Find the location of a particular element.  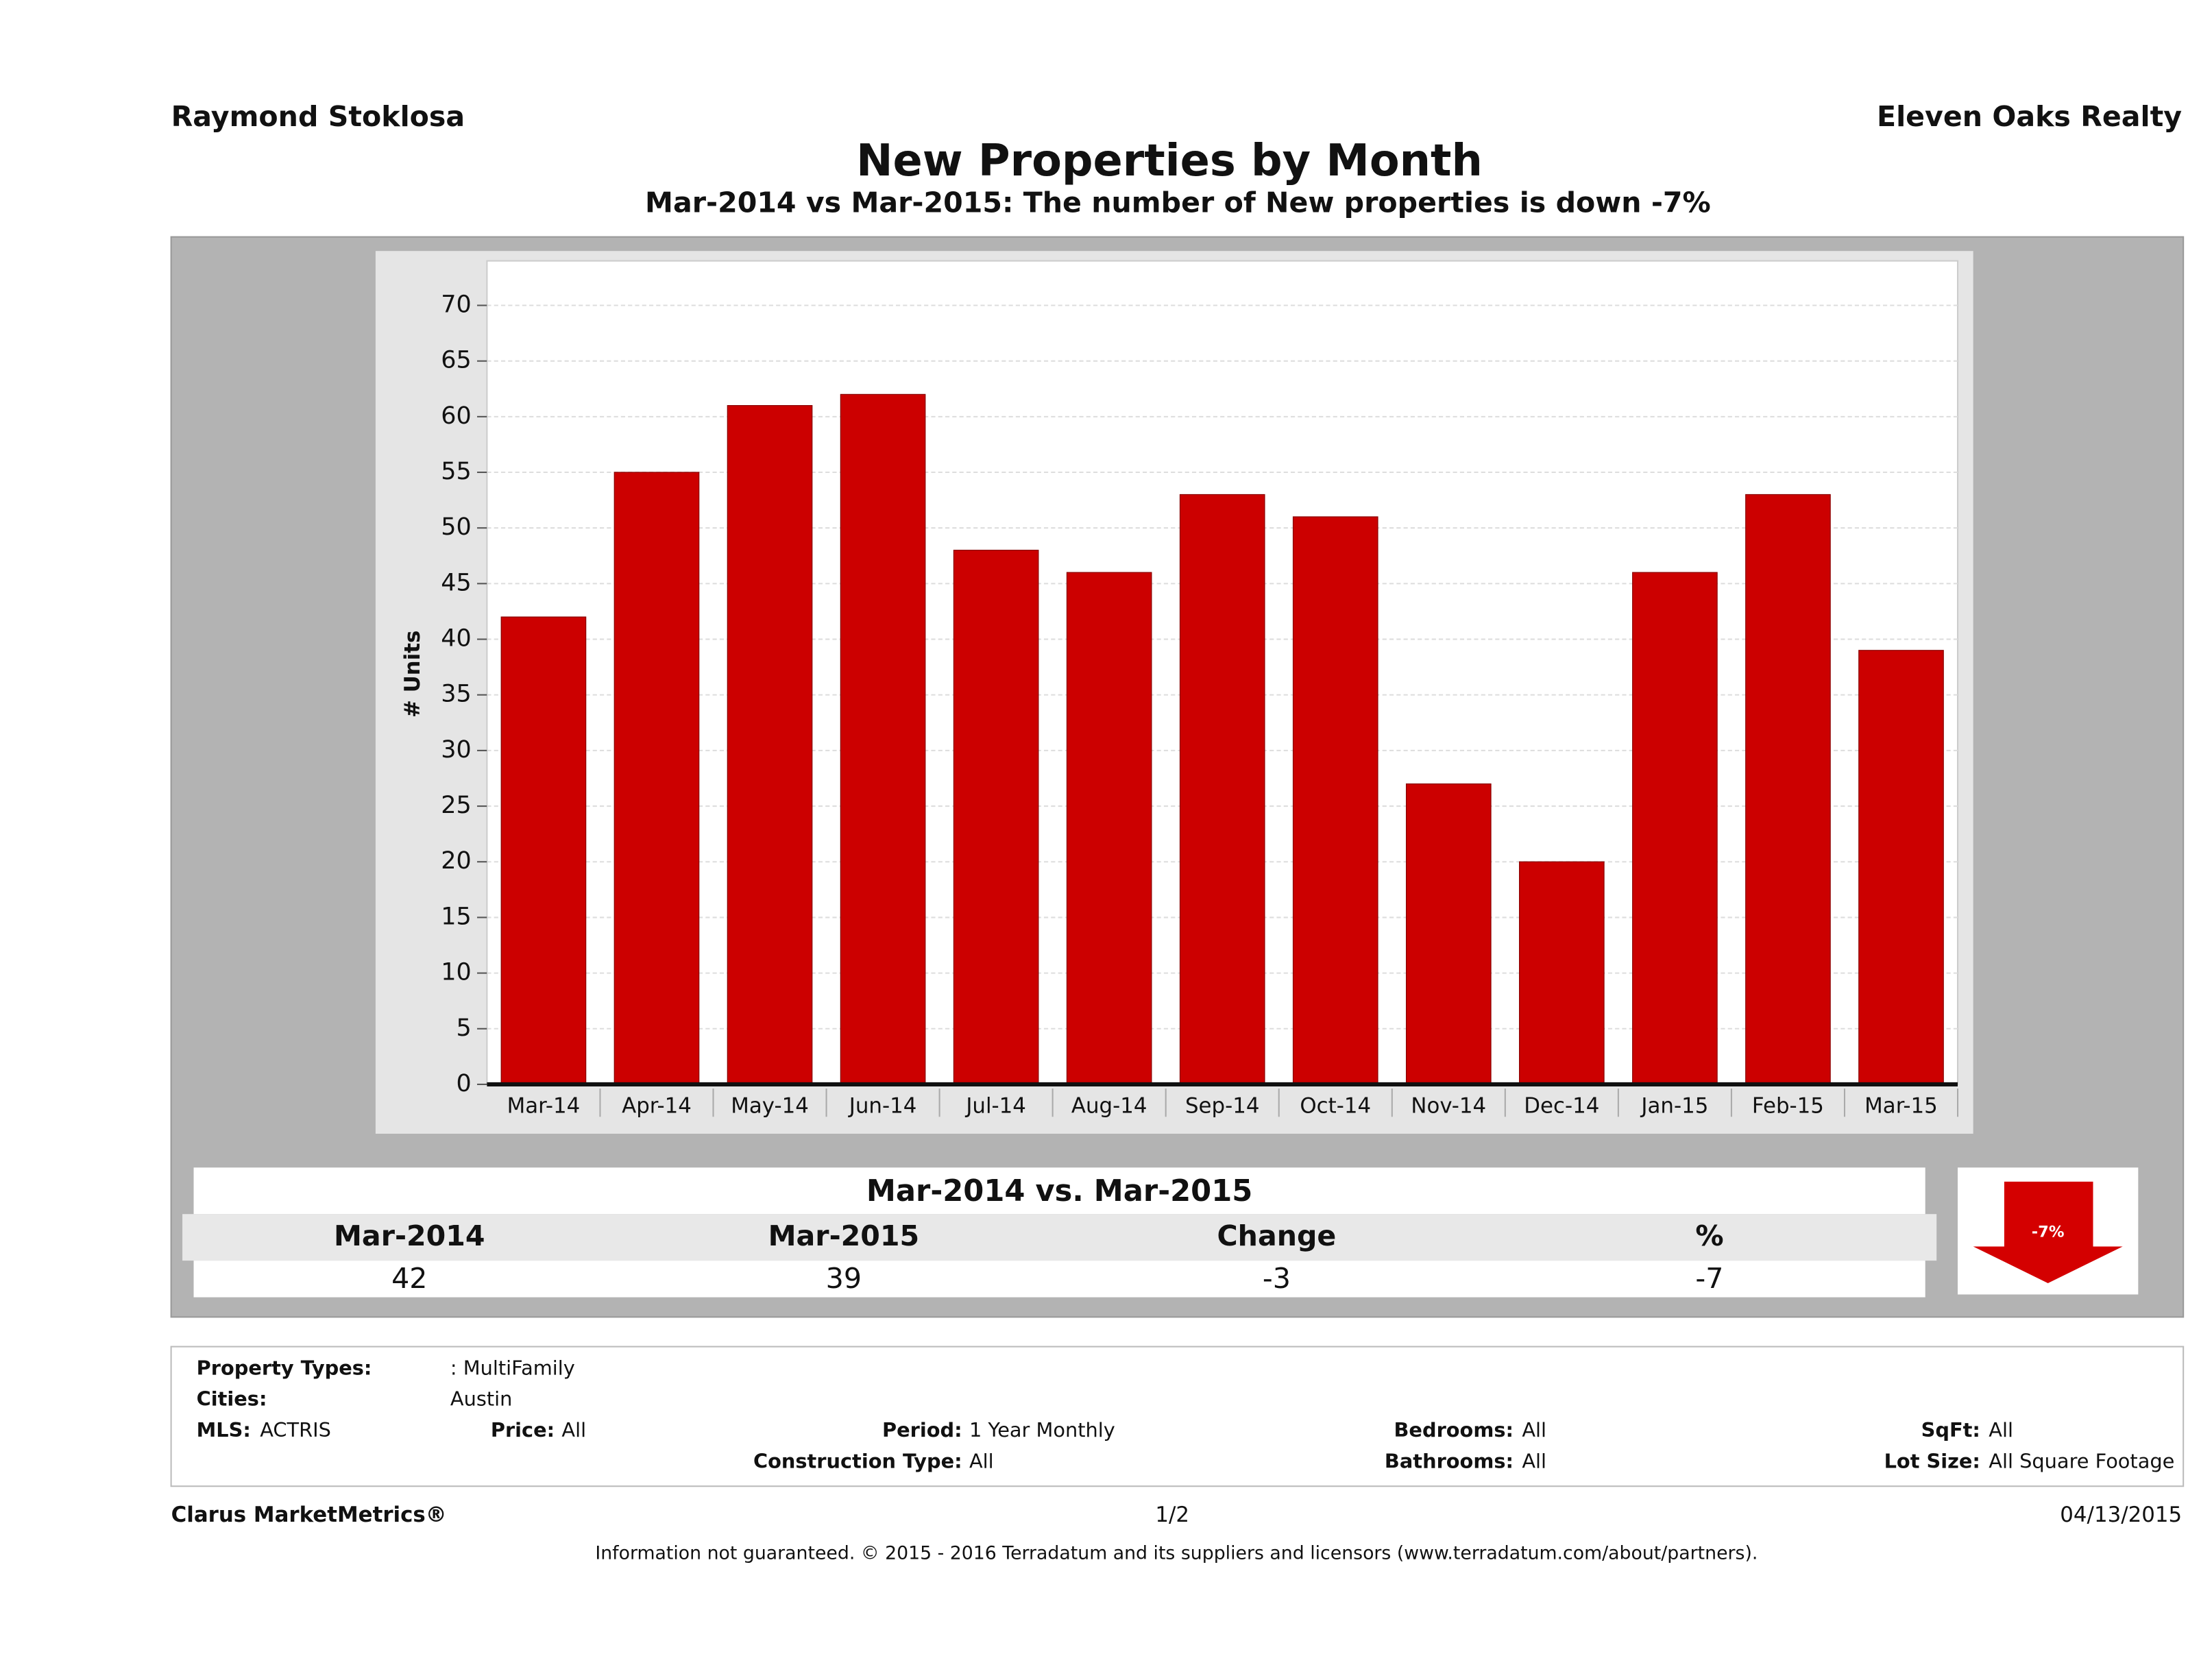

y-tick-label: 65 is located at coordinates (457, 360).